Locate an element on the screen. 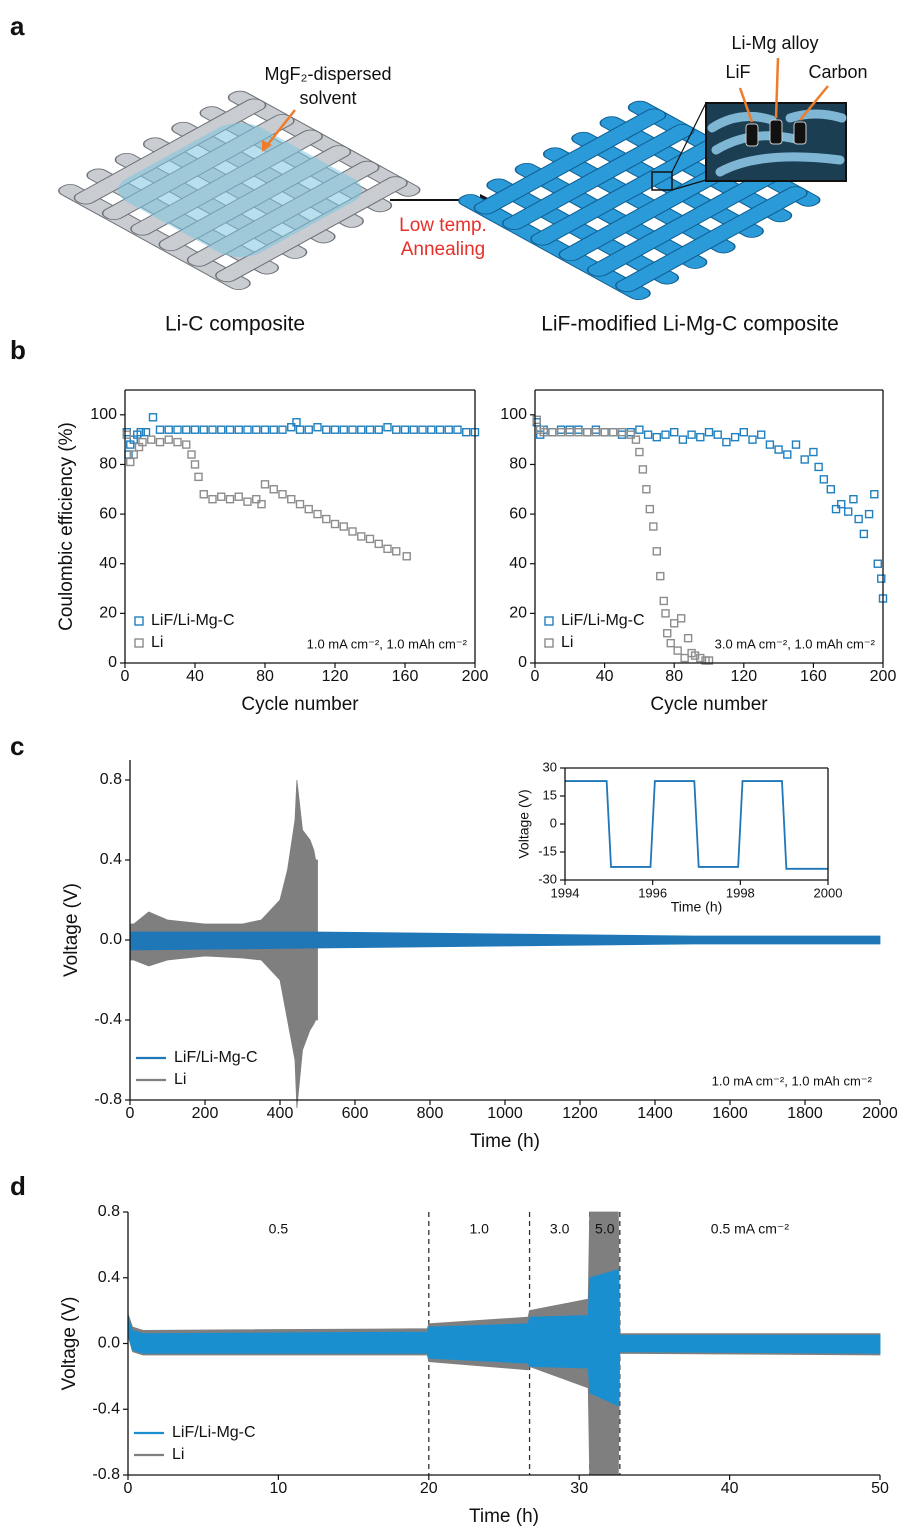 The height and width of the screenshot is (1535, 904). panel-label: a is located at coordinates (17, 26).